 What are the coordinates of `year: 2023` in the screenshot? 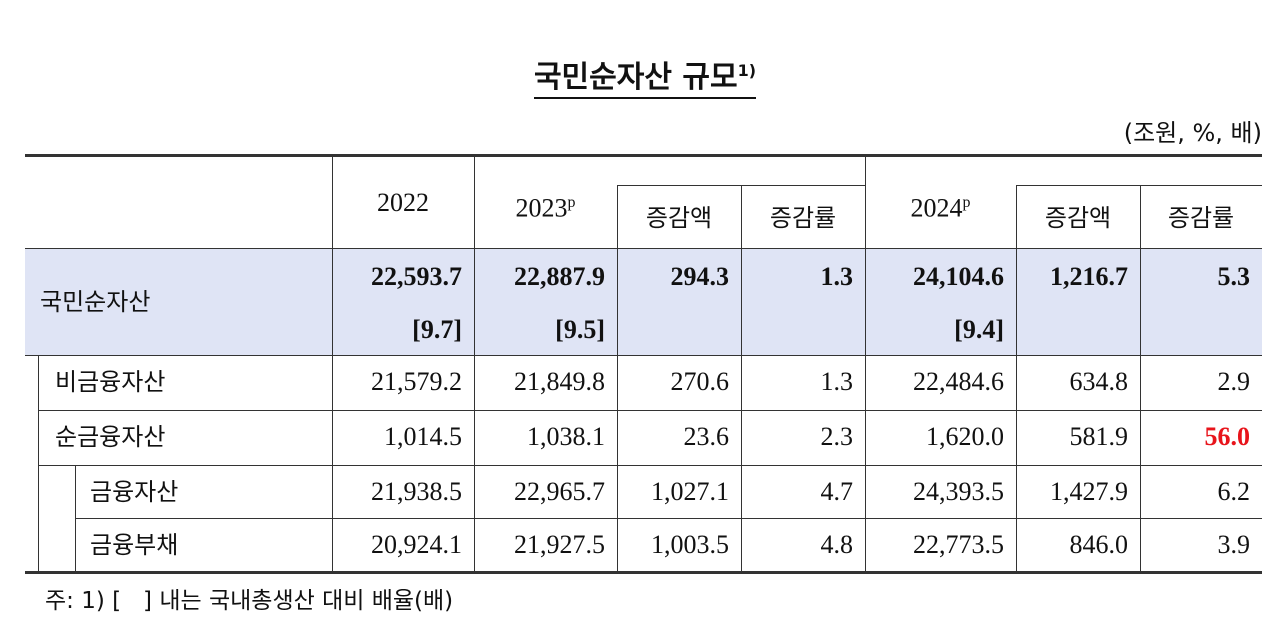 It's located at (541, 208).